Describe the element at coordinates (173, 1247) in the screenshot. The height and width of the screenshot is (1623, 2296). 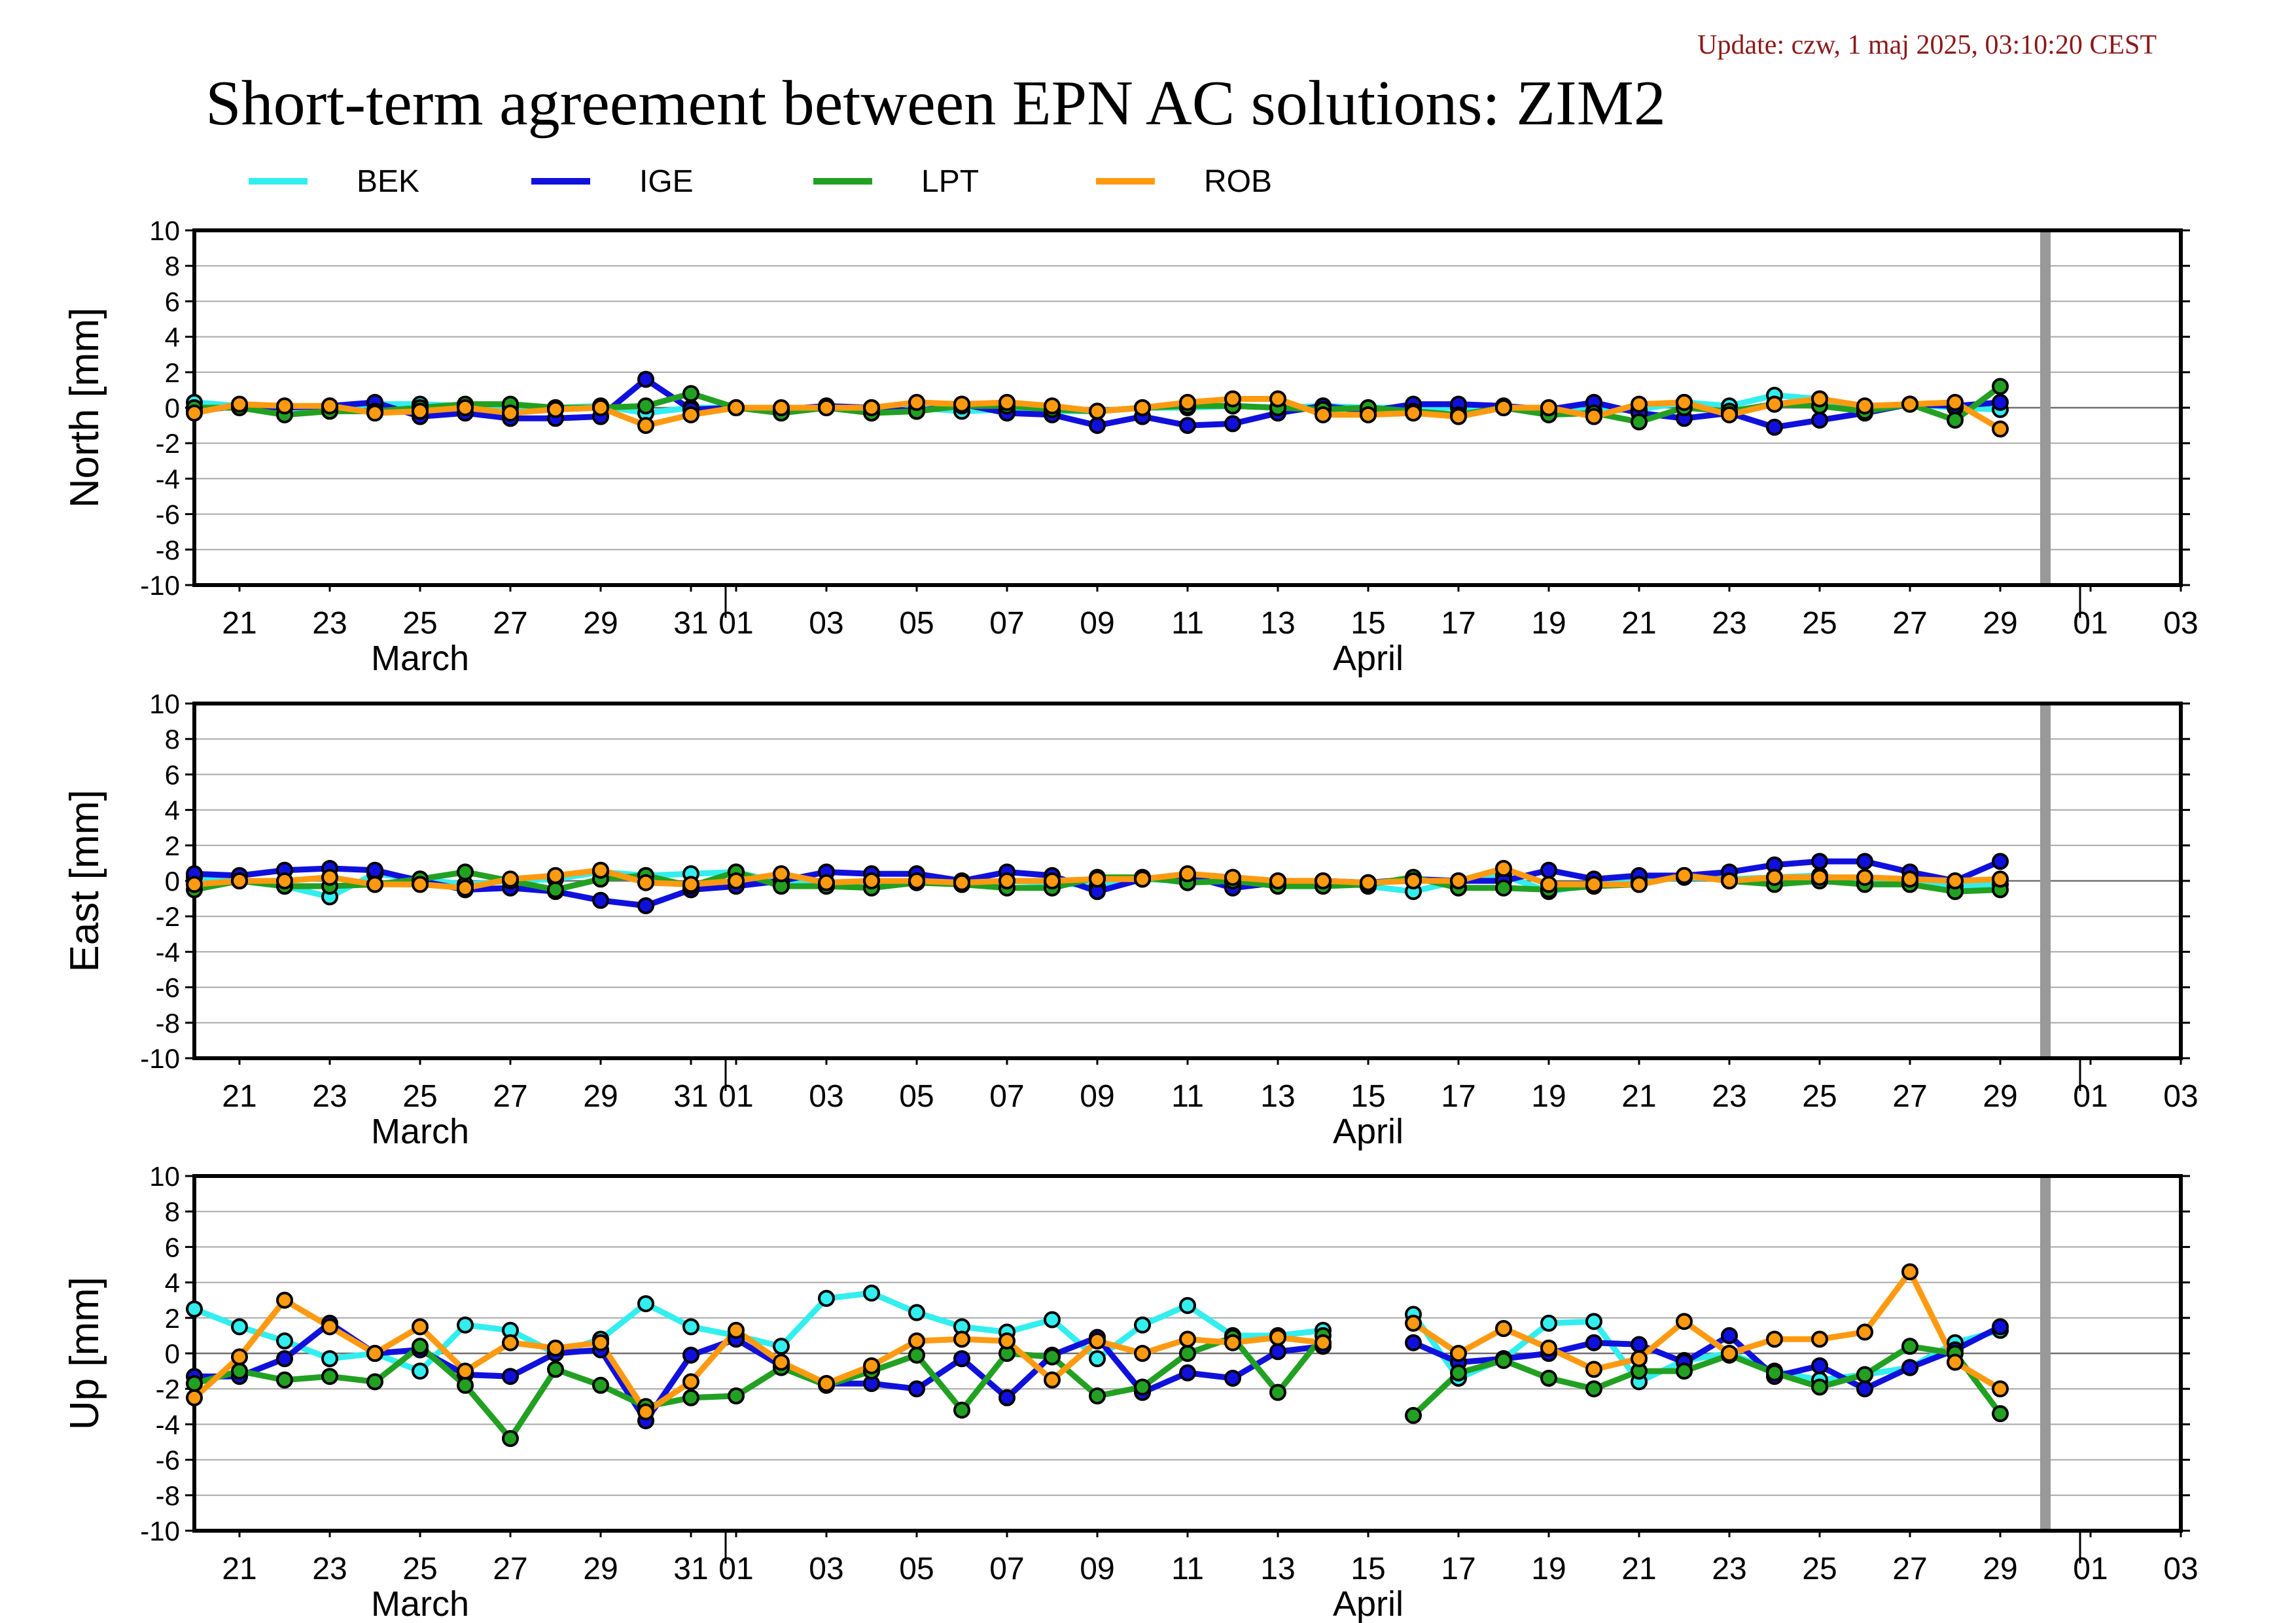
I see `y-tick-label: 6` at that location.